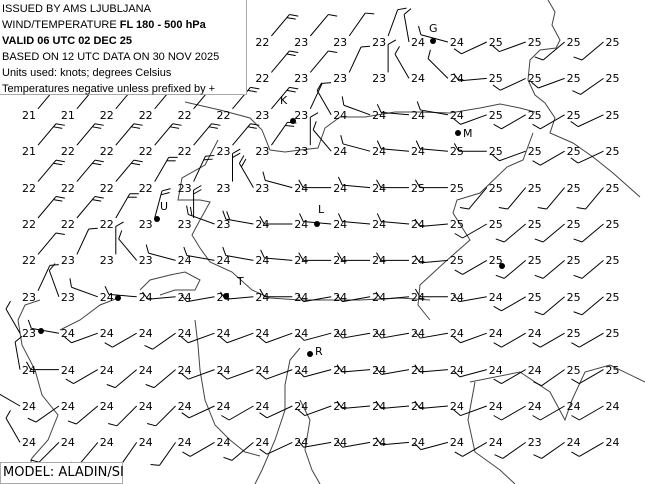  What do you see at coordinates (321, 209) in the screenshot?
I see `city-label-l: L` at bounding box center [321, 209].